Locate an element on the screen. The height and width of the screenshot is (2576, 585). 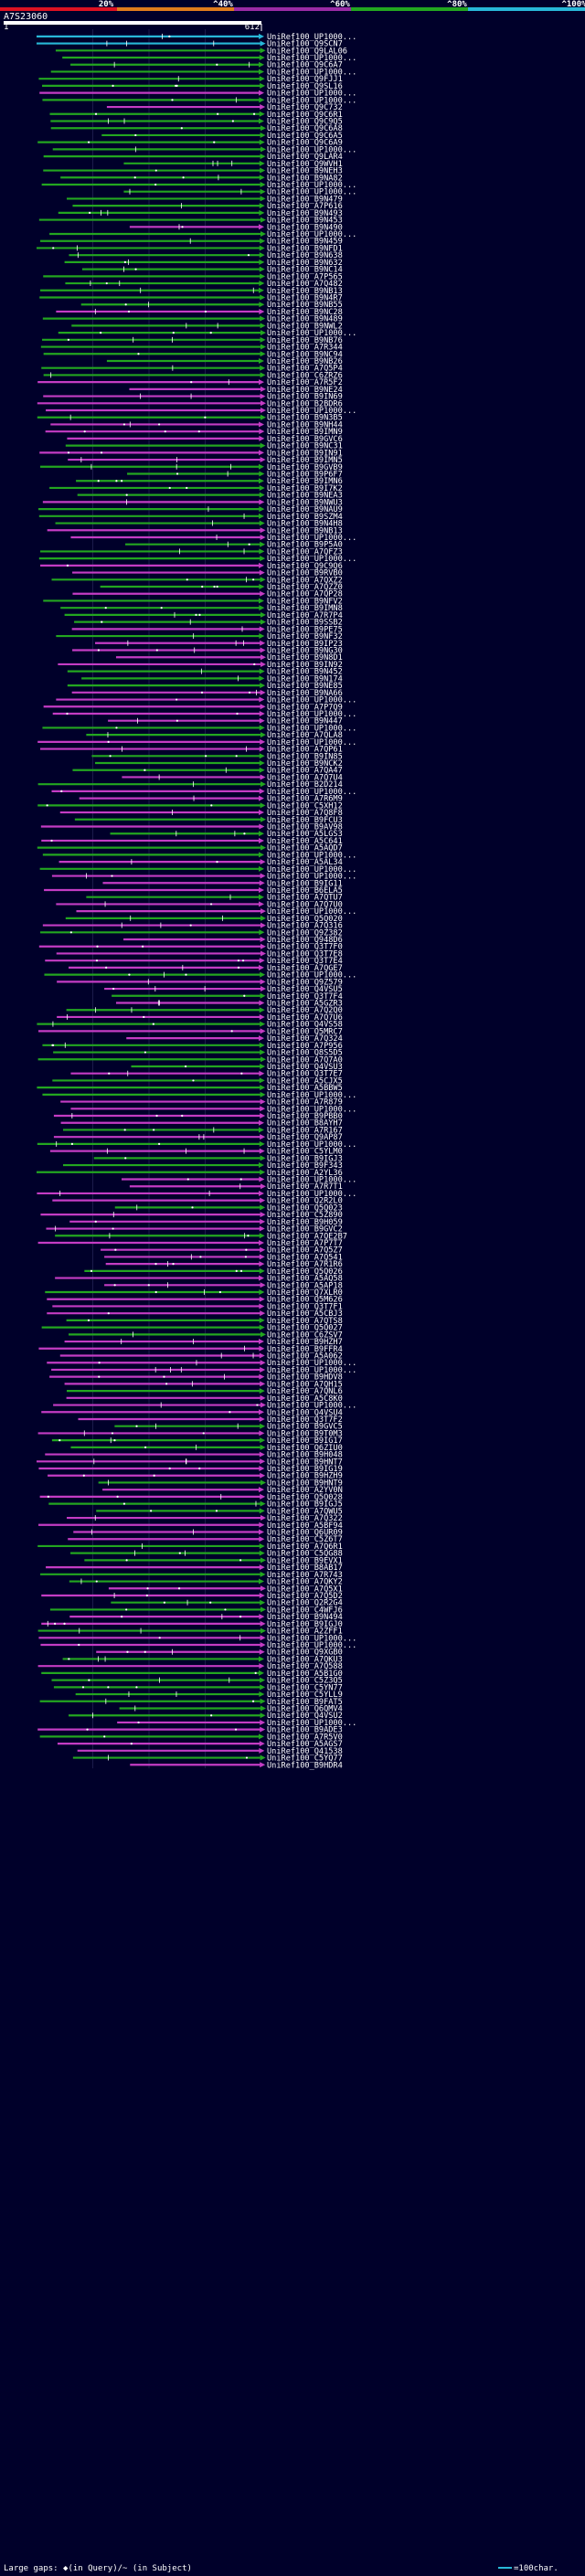
query-bar is located at coordinates (133, 23).